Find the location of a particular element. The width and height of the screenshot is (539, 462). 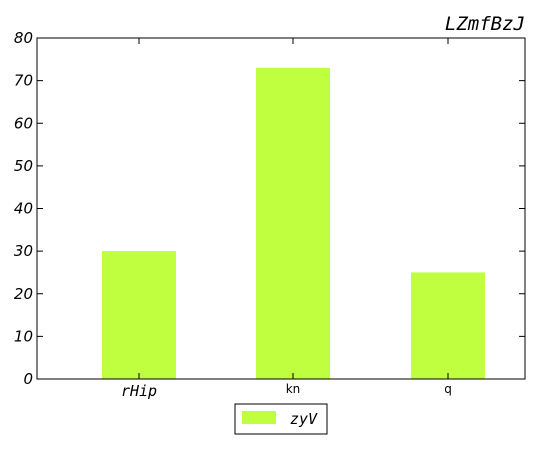

bar-q is located at coordinates (448, 325).